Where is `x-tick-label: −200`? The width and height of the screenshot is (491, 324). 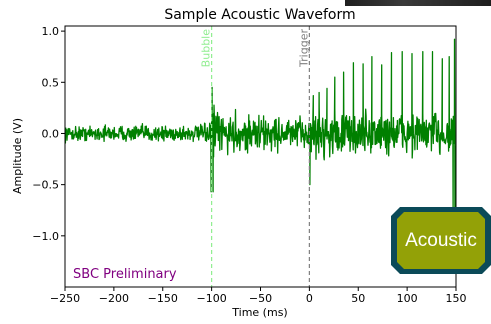 x-tick-label: −200 is located at coordinates (114, 298).